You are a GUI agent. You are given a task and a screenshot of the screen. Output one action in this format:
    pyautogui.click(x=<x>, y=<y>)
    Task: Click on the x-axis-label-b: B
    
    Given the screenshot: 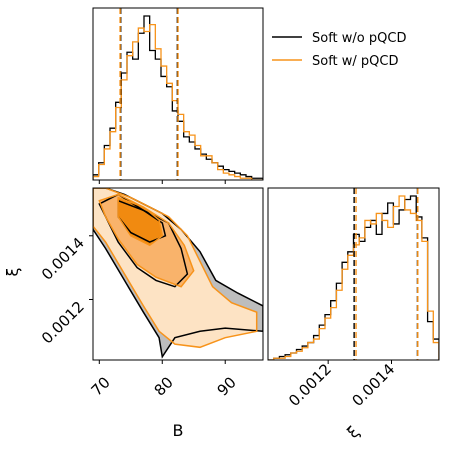 What is the action you would take?
    pyautogui.click(x=178, y=430)
    